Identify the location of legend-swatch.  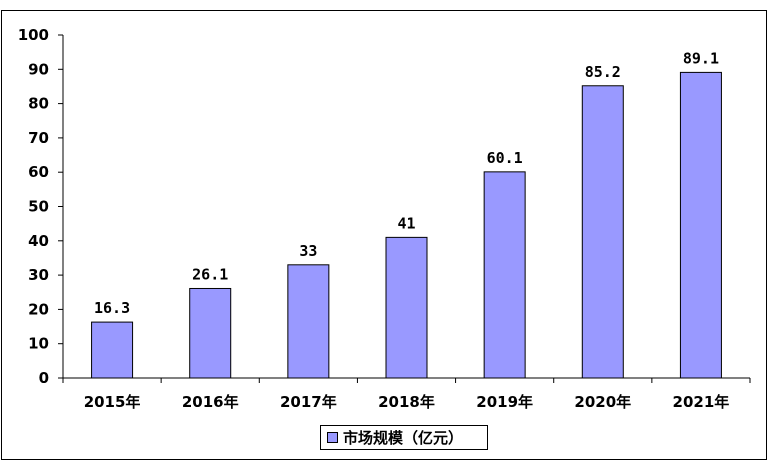
(332, 437).